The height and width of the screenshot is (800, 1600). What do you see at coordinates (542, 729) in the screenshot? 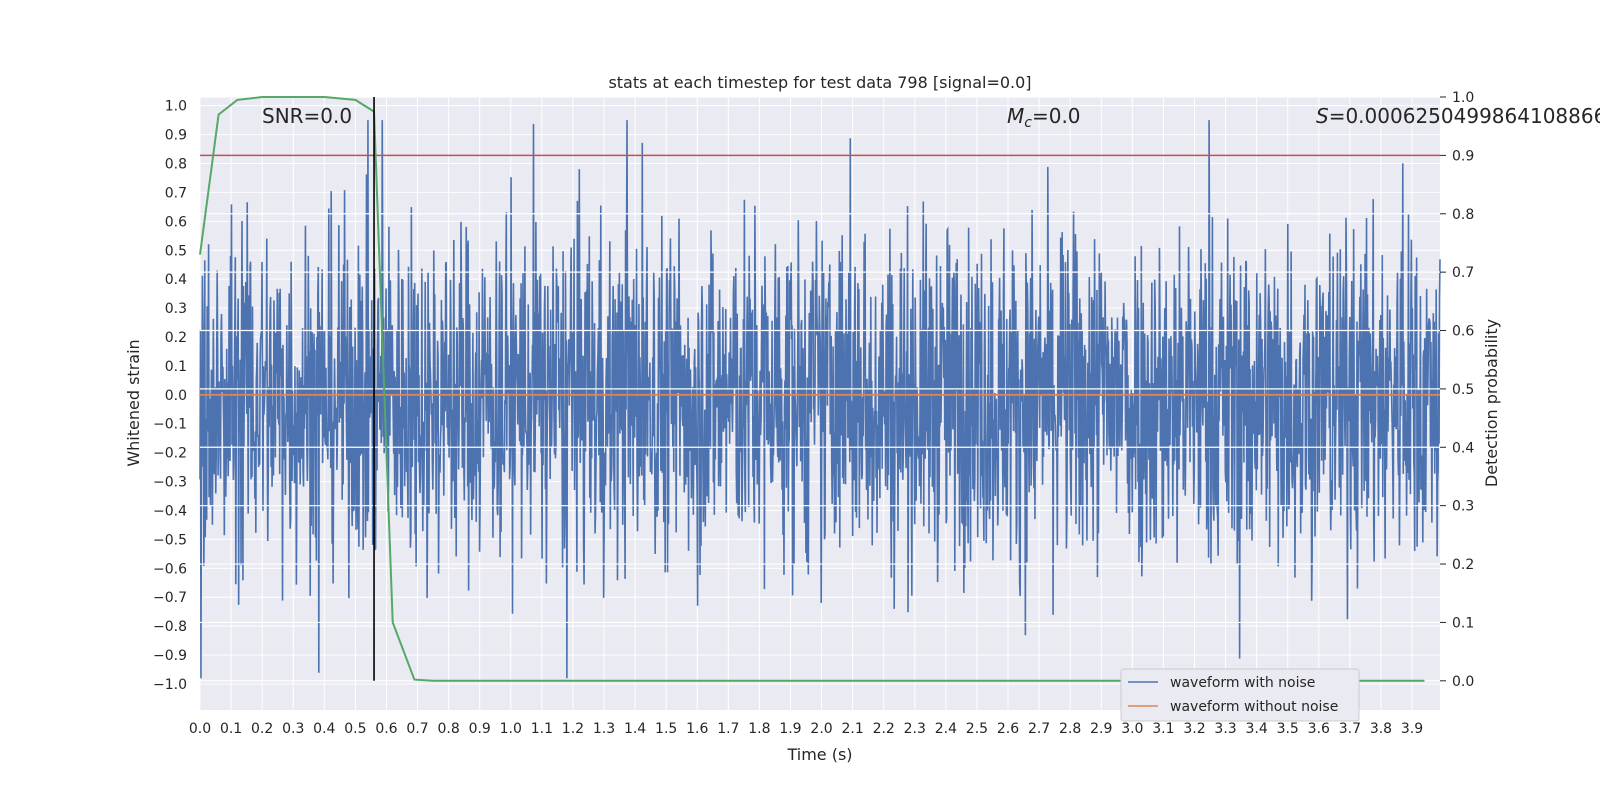
I see `x-tick-label: 1.1` at bounding box center [542, 729].